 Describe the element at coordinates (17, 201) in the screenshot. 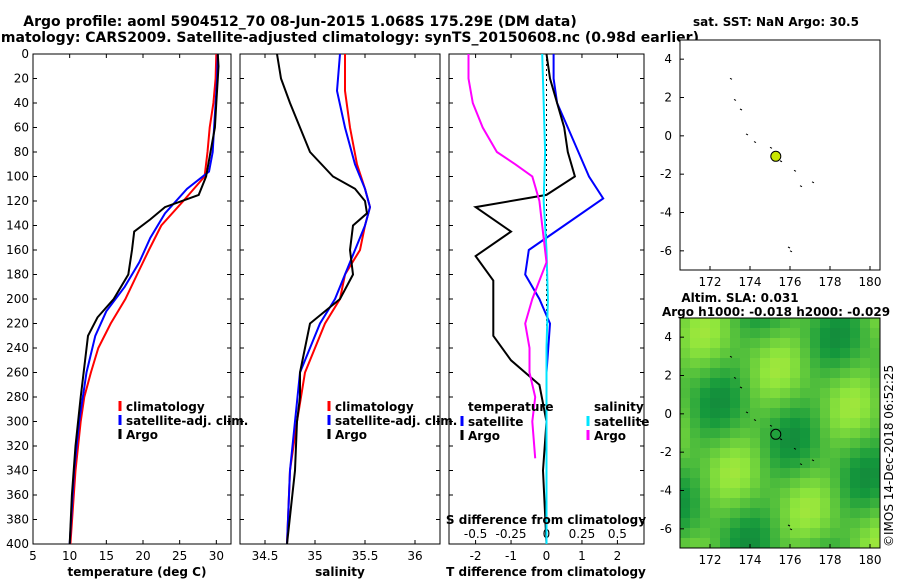

I see `ytick-label: 120` at that location.